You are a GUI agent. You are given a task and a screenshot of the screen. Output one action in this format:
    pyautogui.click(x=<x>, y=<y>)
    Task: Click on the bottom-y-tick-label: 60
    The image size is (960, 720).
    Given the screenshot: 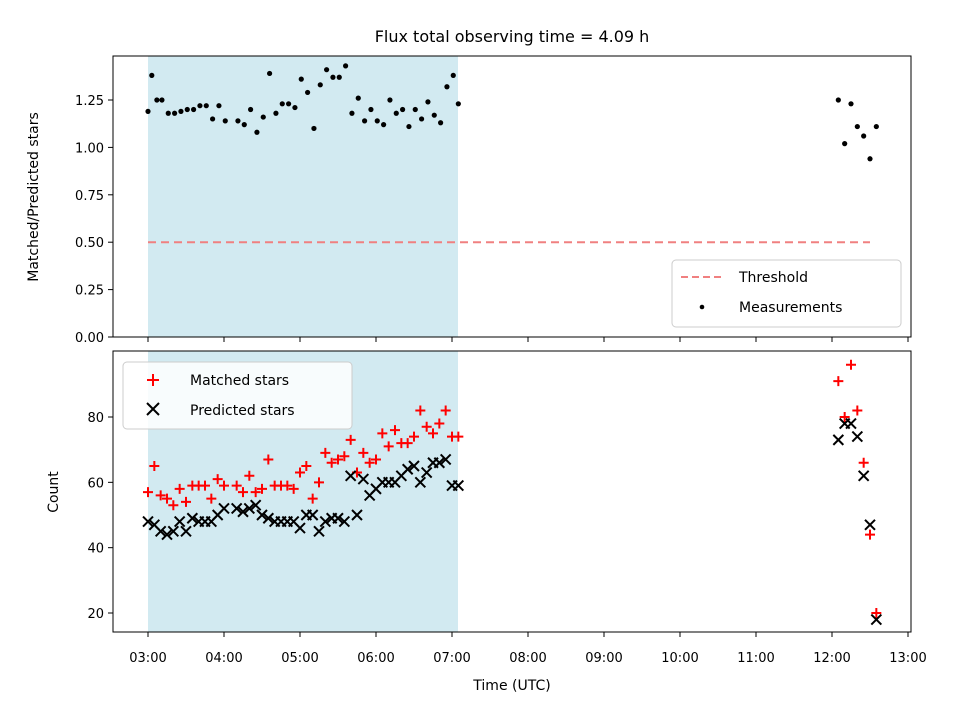 What is the action you would take?
    pyautogui.click(x=95, y=483)
    